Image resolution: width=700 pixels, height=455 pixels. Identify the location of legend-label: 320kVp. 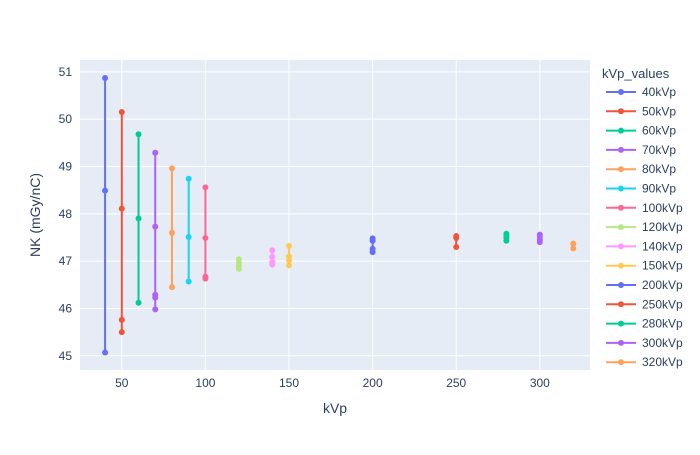
(662, 362).